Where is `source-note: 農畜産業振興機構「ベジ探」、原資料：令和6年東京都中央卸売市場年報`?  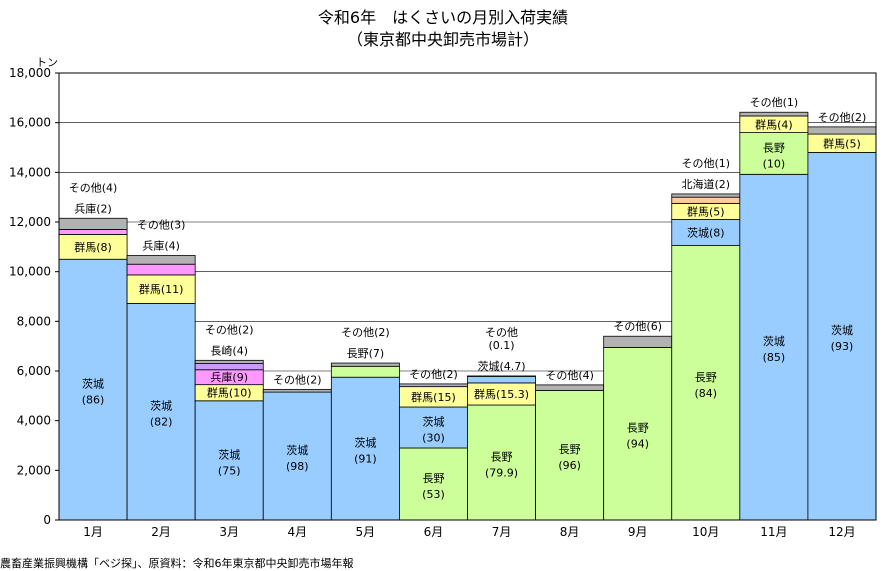
source-note: 農畜産業振興機構「ベジ探」、原資料：令和6年東京都中央卸売市場年報 is located at coordinates (177, 563).